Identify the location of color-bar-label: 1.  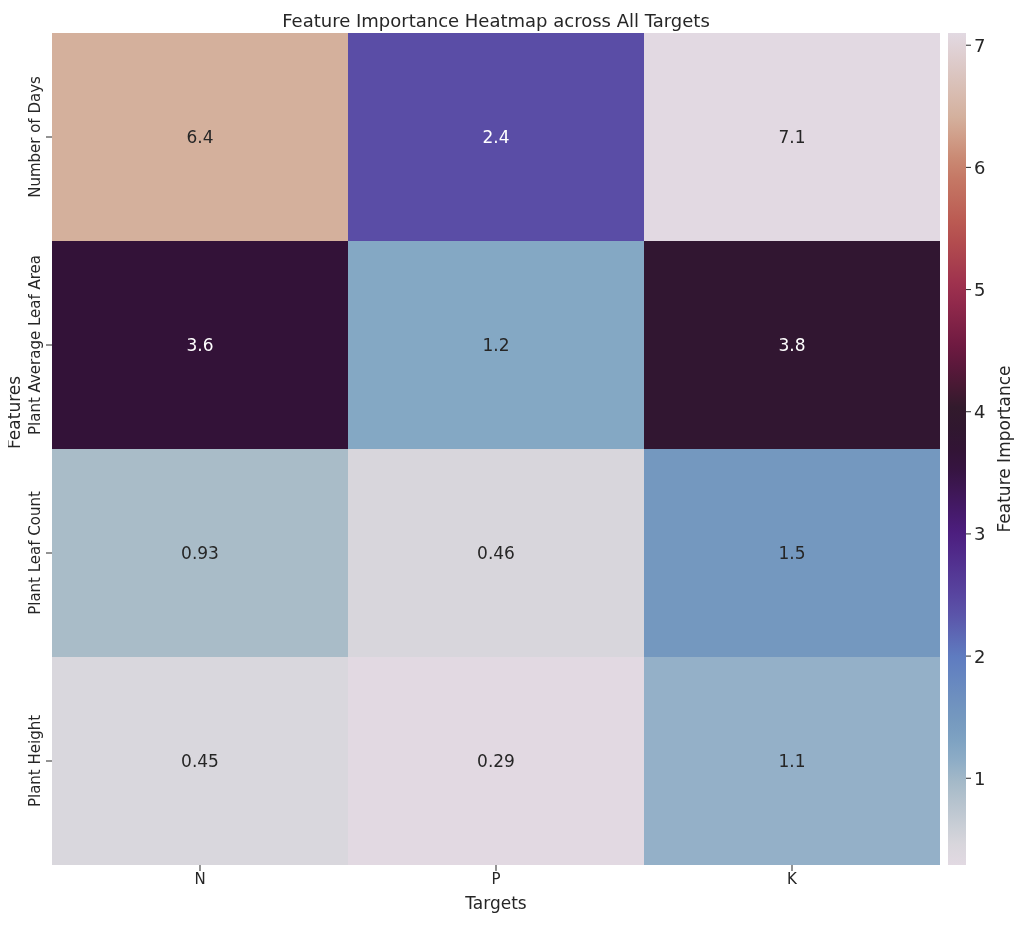
(980, 778).